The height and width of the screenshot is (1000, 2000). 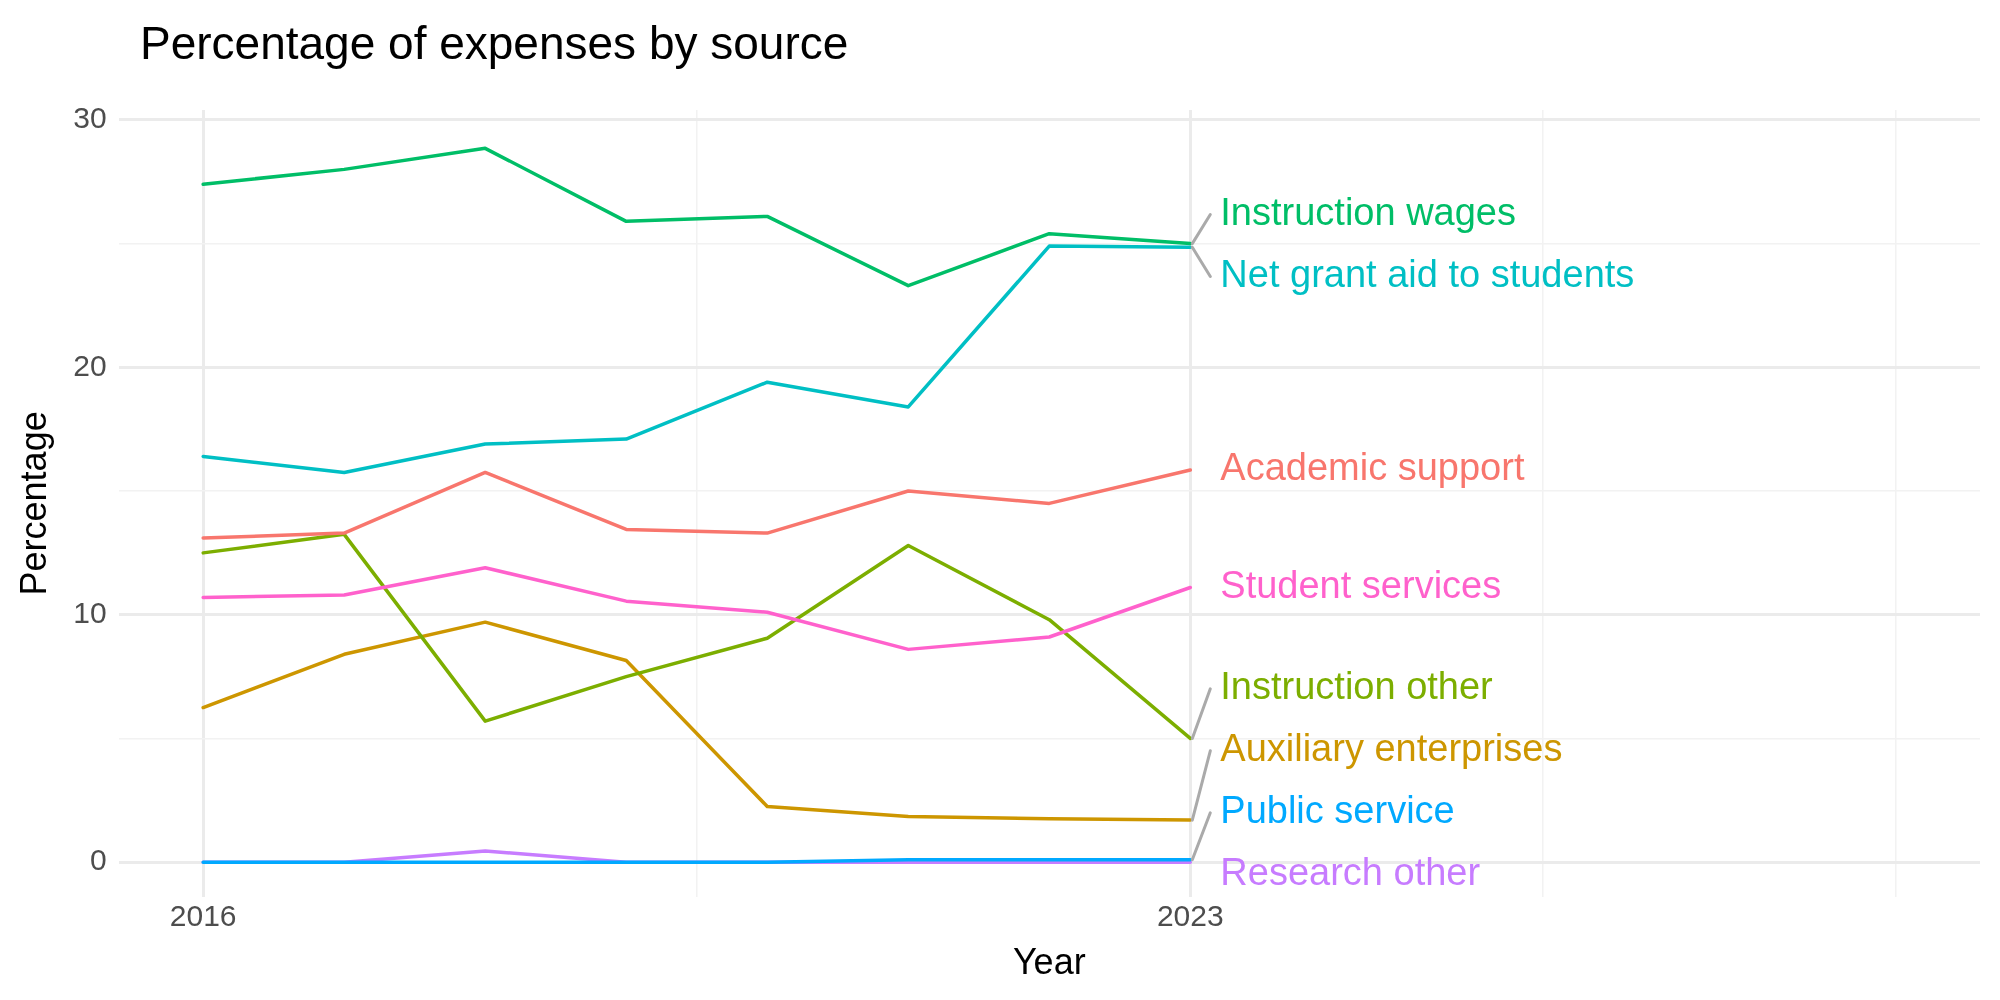 What do you see at coordinates (1368, 211) in the screenshot?
I see `series-label: Instruction wages` at bounding box center [1368, 211].